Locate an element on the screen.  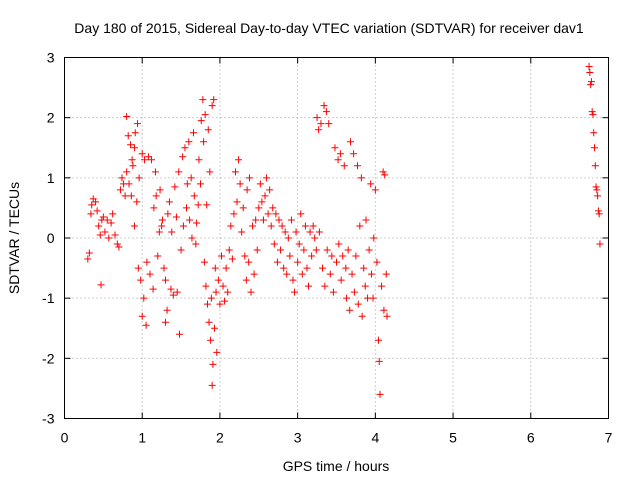
x-tick-label: 6 is located at coordinates (531, 438).